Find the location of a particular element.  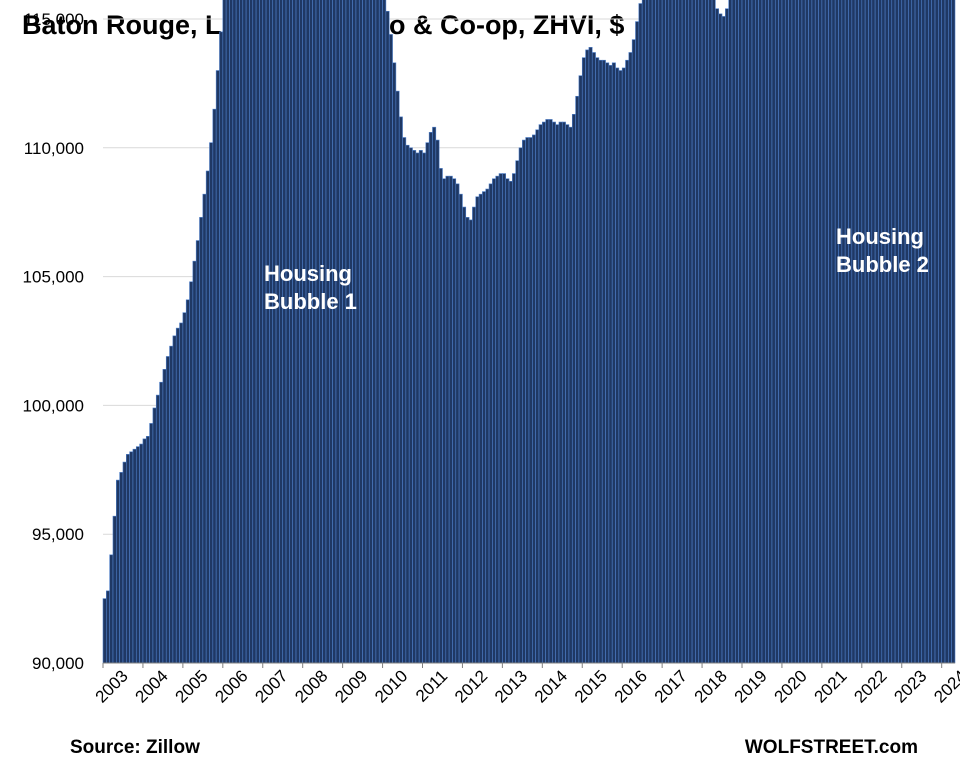

x-tick-label: 2013 is located at coordinates (511, 686).